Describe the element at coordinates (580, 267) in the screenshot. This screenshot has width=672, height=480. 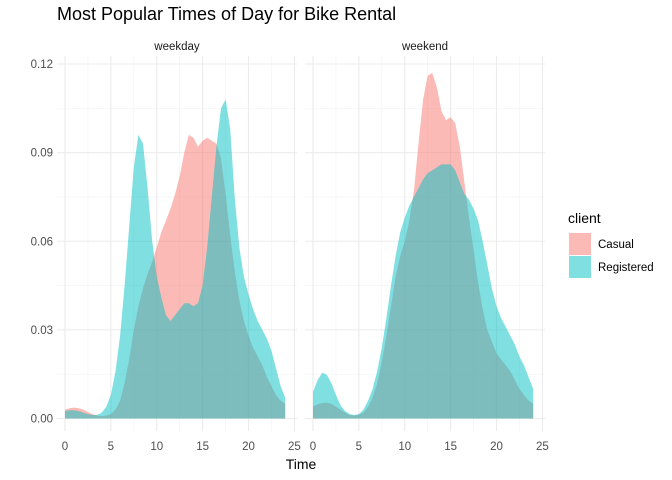
I see `legend-key-registered` at that location.